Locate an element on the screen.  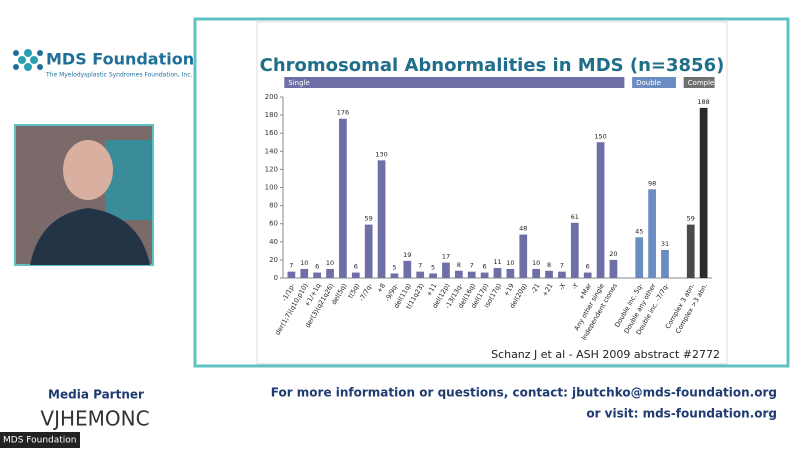
partner-logo: VJHEMONC is located at coordinates (94, 419).